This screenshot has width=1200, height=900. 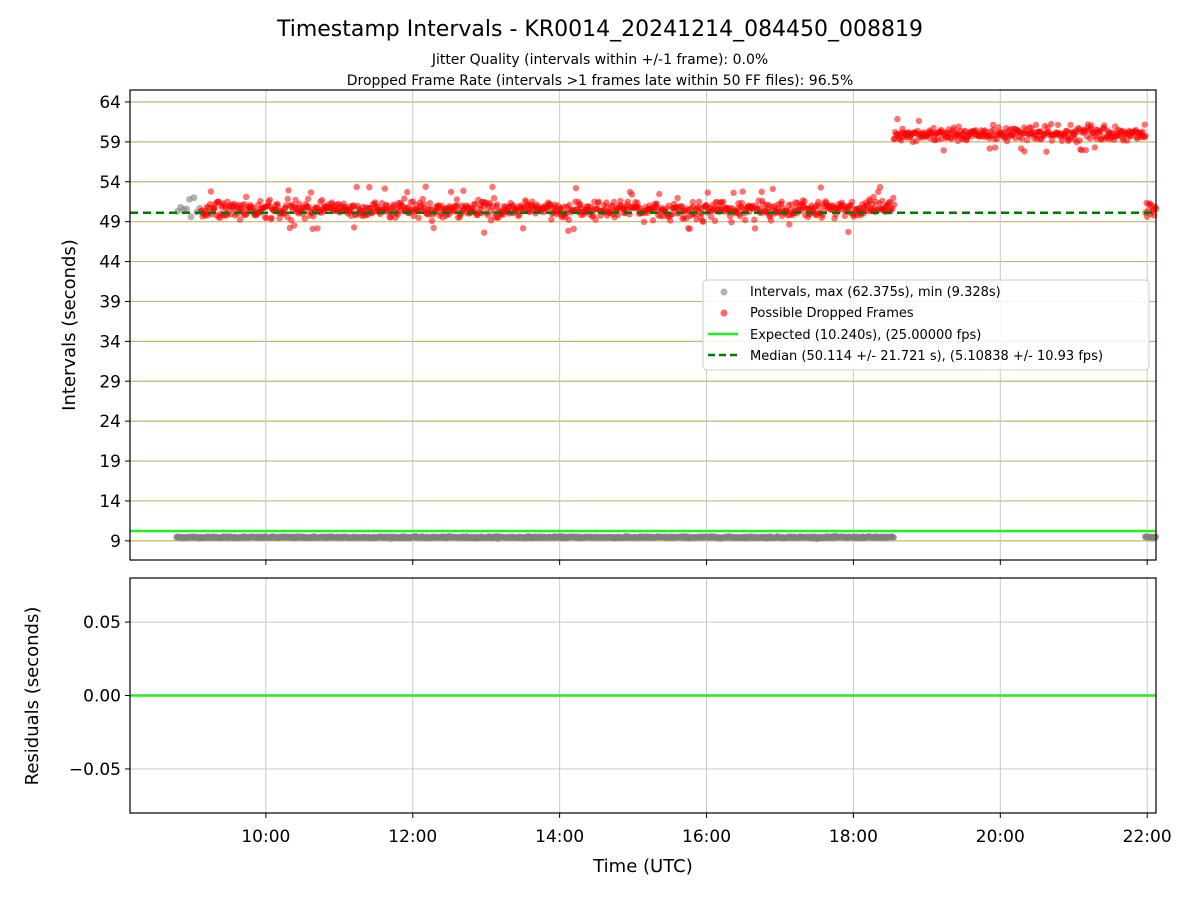 What do you see at coordinates (865, 335) in the screenshot?
I see `legend-expected-label: Expected (10.240s), (25.00000 fps)` at bounding box center [865, 335].